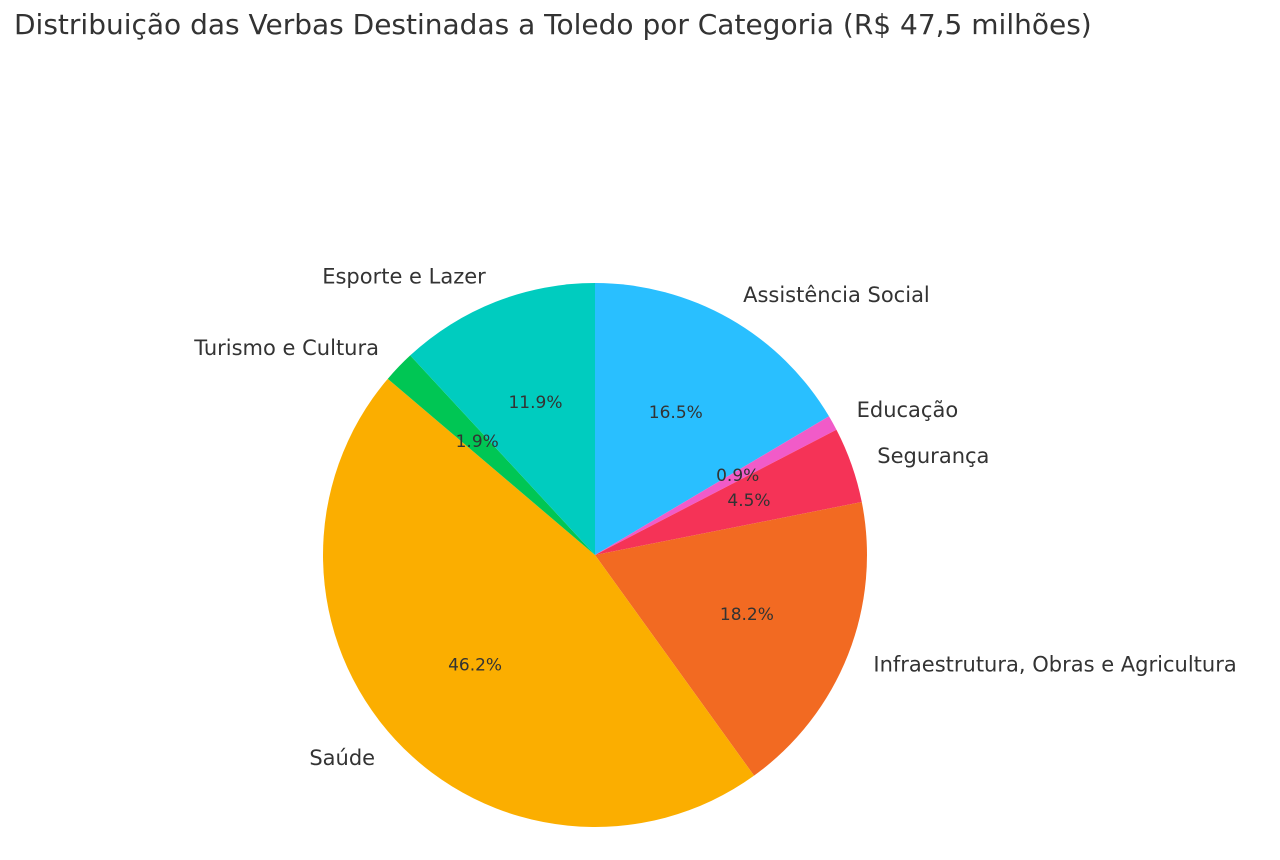 Image resolution: width=1280 pixels, height=860 pixels. I want to click on percent-labels: 16.5% 0.9% 4.5% 18.2% 46.2% 1.9% 11.9%, so click(611, 534).